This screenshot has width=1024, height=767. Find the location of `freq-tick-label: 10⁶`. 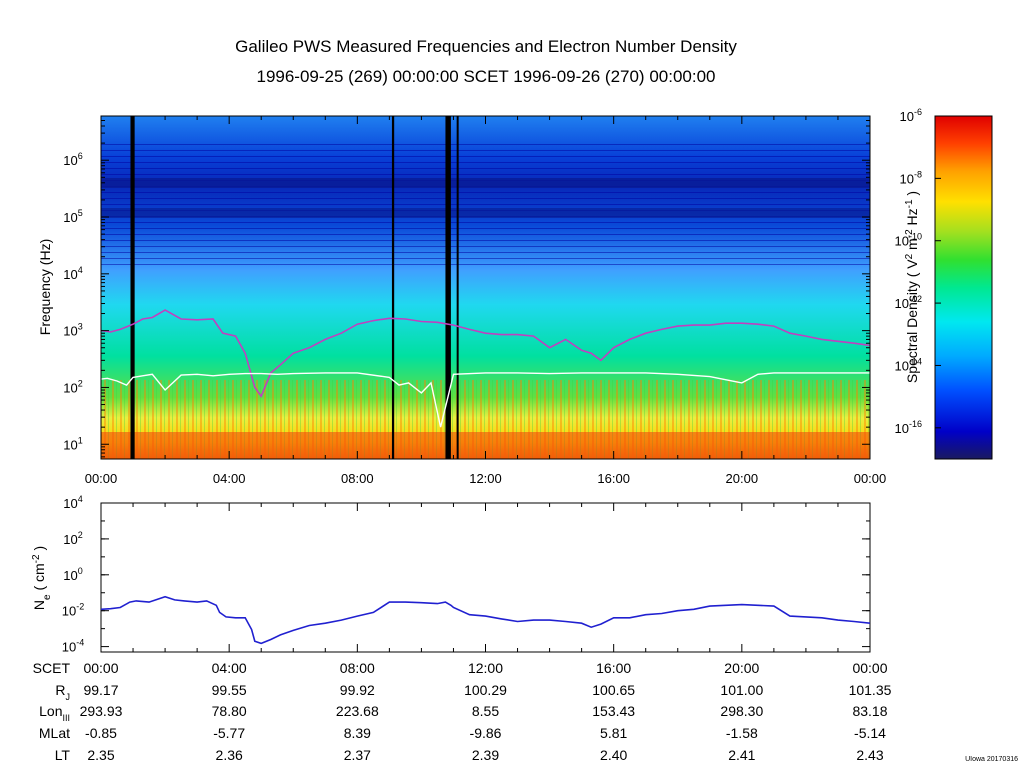

freq-tick-label: 10⁶ is located at coordinates (72, 159).